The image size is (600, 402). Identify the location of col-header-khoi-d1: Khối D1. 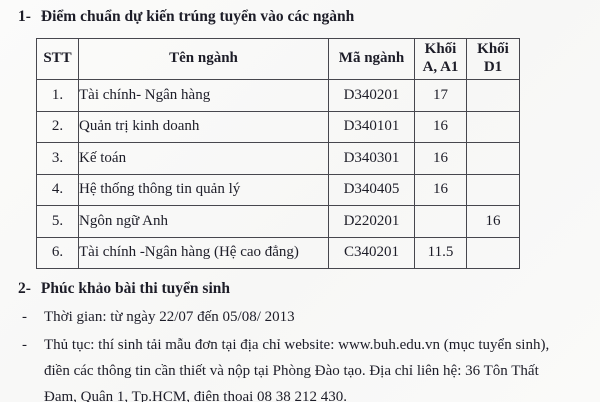
(493, 59).